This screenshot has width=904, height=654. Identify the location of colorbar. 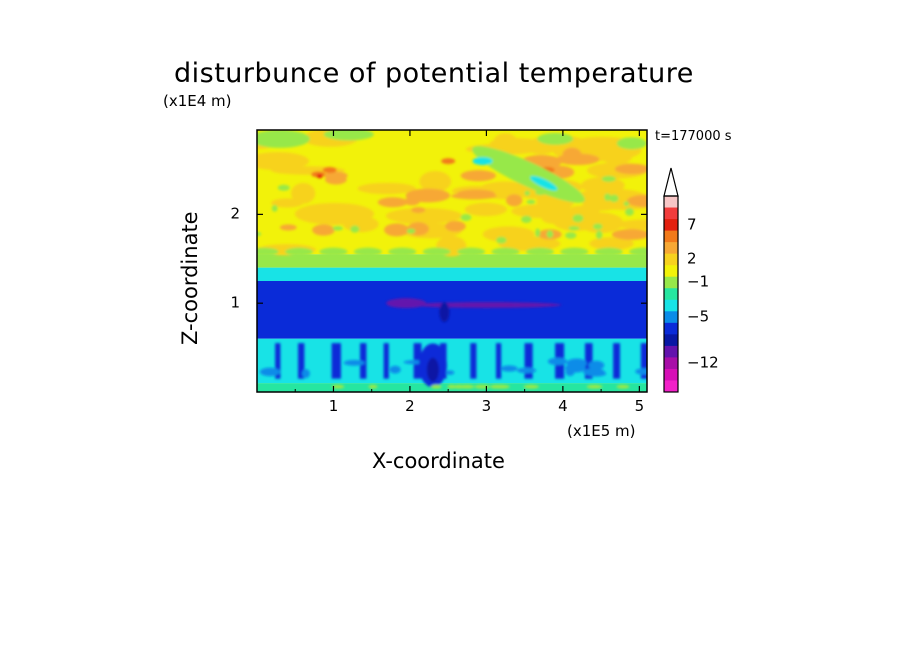
(671, 280).